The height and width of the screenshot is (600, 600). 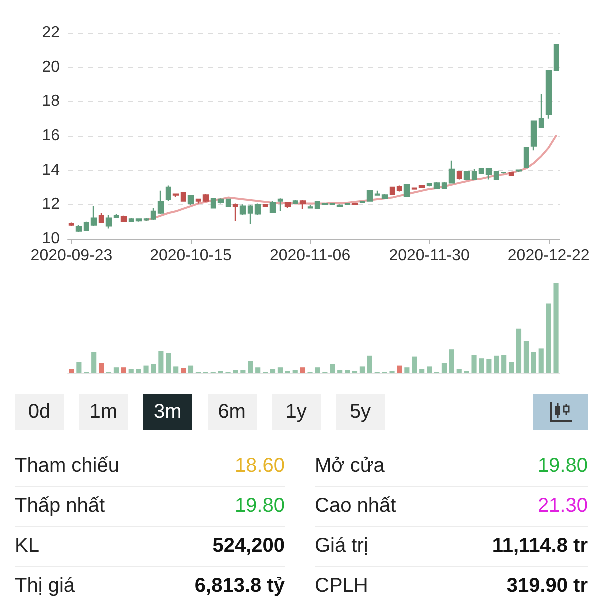 I want to click on period-button: 1m, so click(x=103, y=412).